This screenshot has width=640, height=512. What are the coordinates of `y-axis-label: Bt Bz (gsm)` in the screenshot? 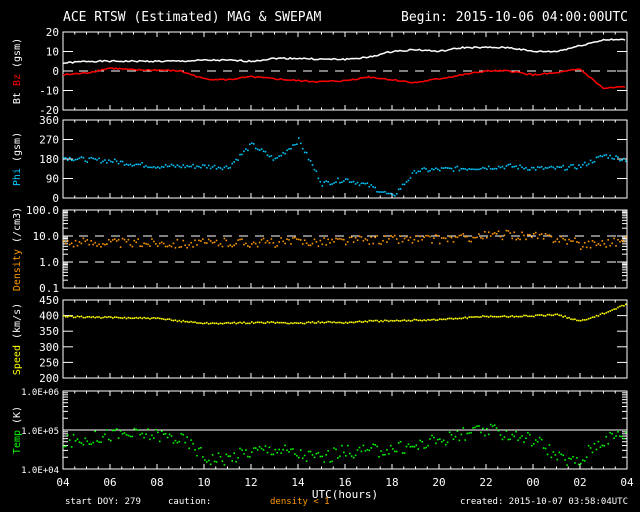 It's located at (17, 71).